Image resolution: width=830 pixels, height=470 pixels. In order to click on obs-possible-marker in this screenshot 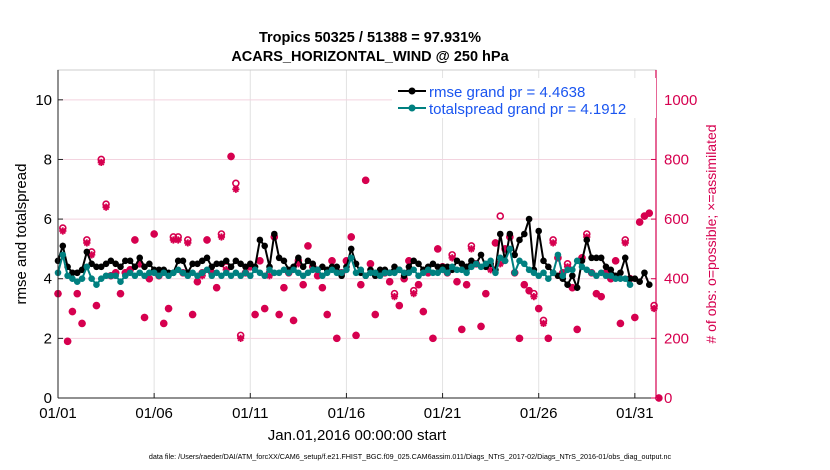, I will do `click(236, 183)`.